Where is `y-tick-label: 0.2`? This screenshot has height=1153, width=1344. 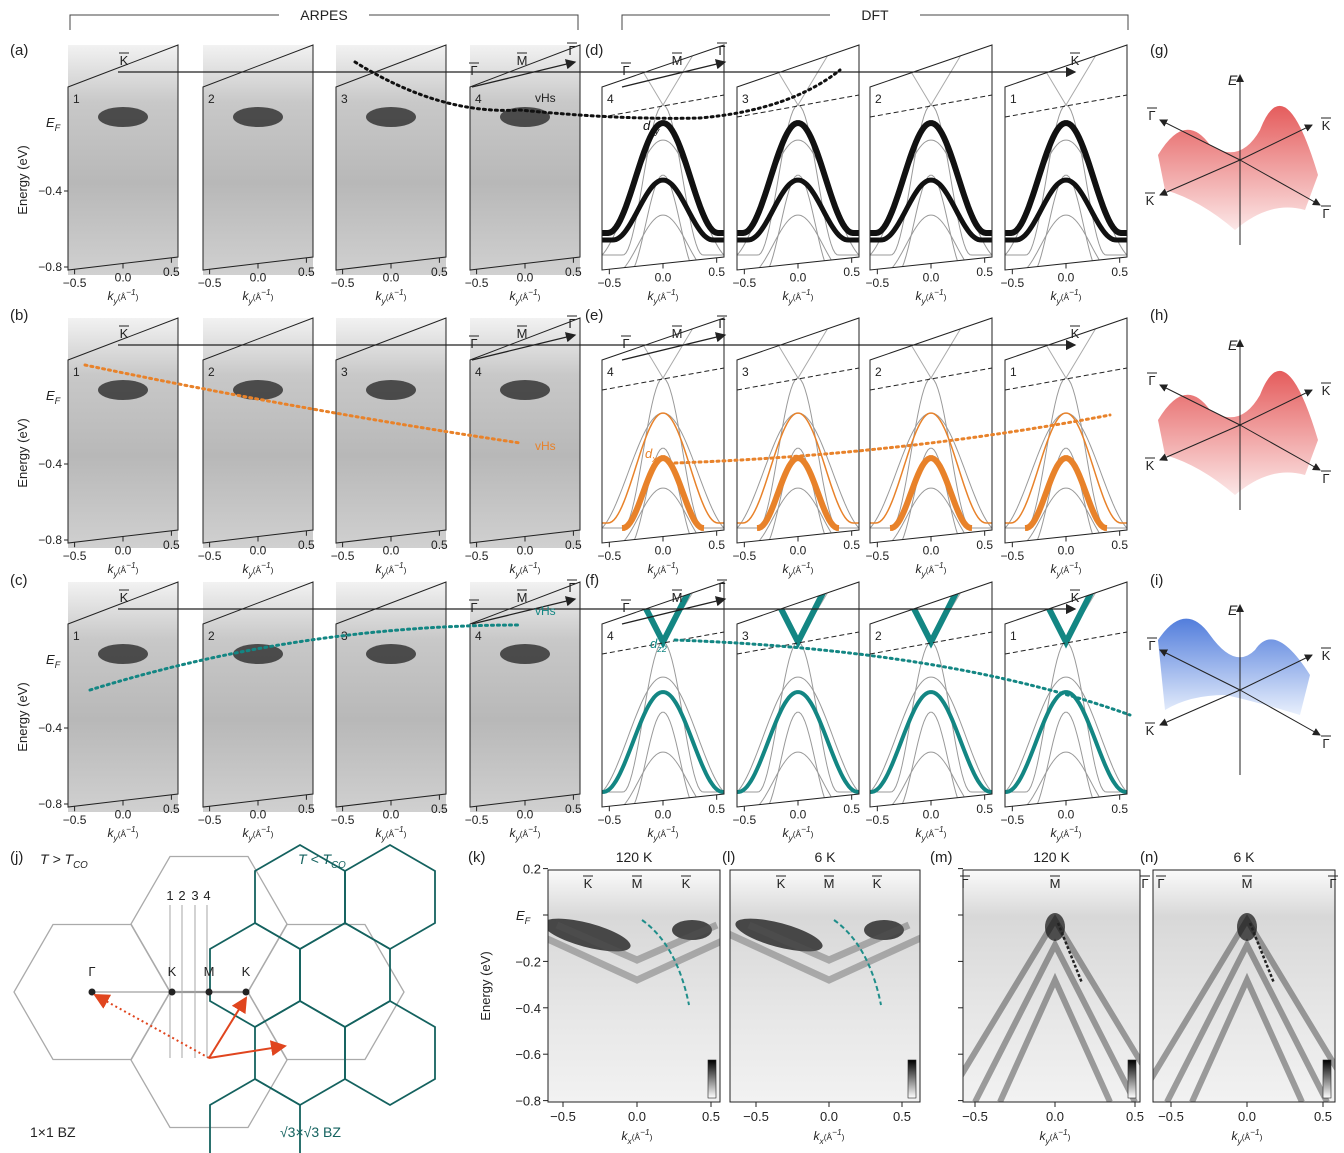 y-tick-label: 0.2 is located at coordinates (532, 869).